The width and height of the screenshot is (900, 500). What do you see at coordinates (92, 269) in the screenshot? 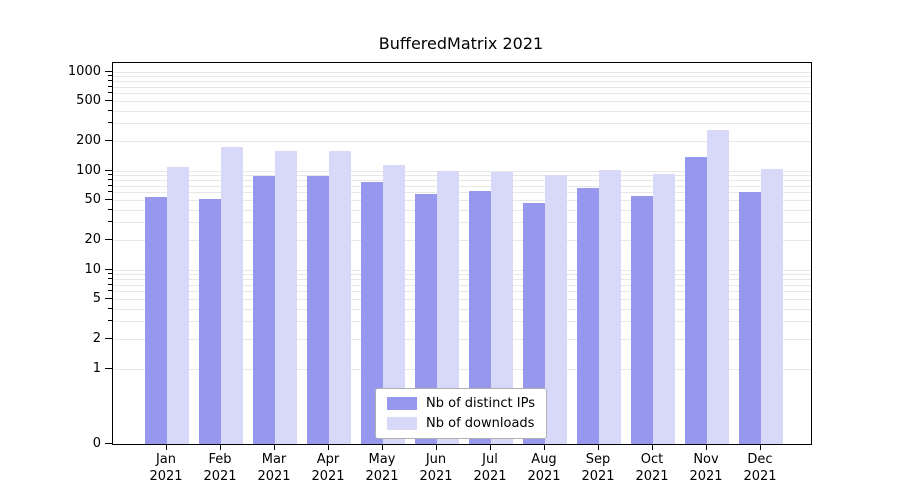
I see `y-tick-label: 10` at bounding box center [92, 269].